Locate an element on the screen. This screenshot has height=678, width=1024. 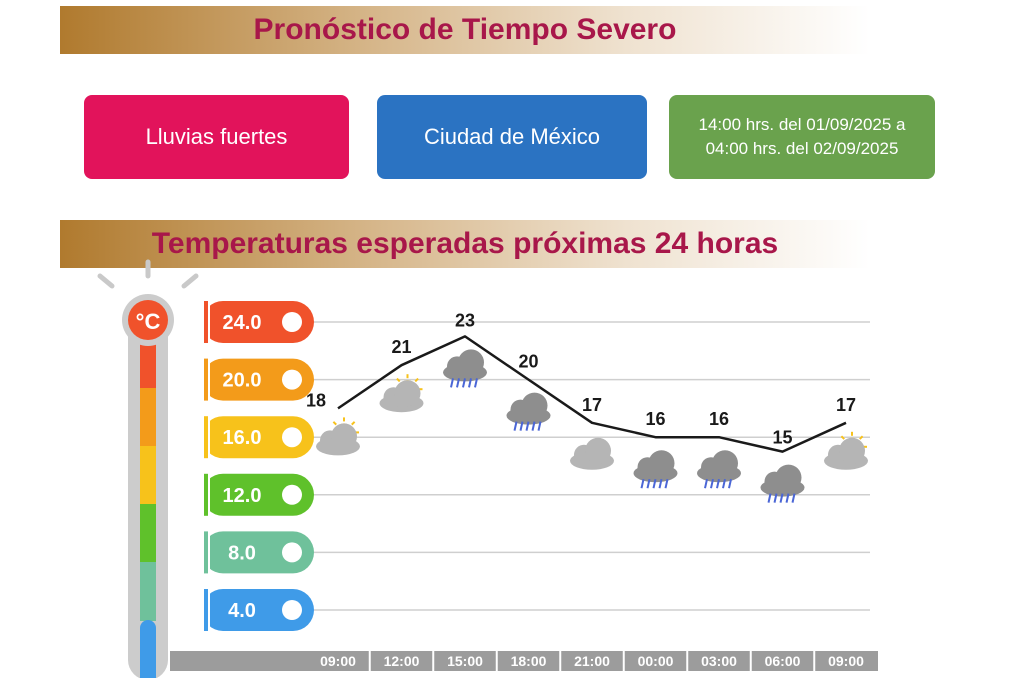
phenomenon-label: Lluvias fuertes is located at coordinates (216, 136).